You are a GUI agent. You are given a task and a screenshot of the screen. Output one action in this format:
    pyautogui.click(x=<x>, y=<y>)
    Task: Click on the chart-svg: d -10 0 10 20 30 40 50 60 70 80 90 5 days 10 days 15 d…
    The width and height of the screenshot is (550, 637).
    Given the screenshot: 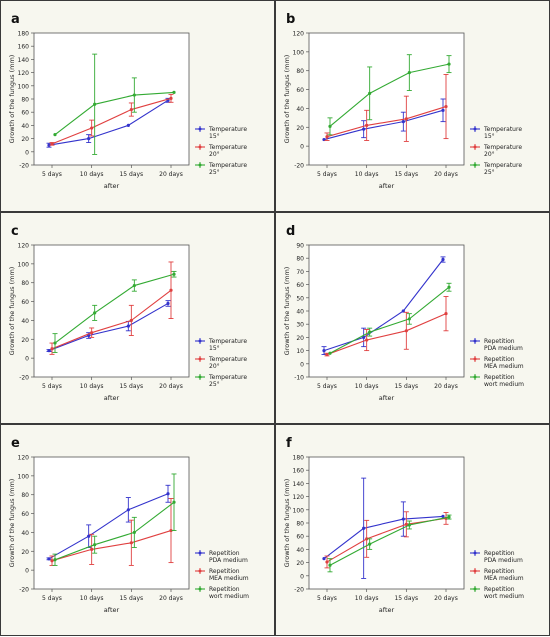 What is the action you would take?
    pyautogui.click(x=403, y=313)
    